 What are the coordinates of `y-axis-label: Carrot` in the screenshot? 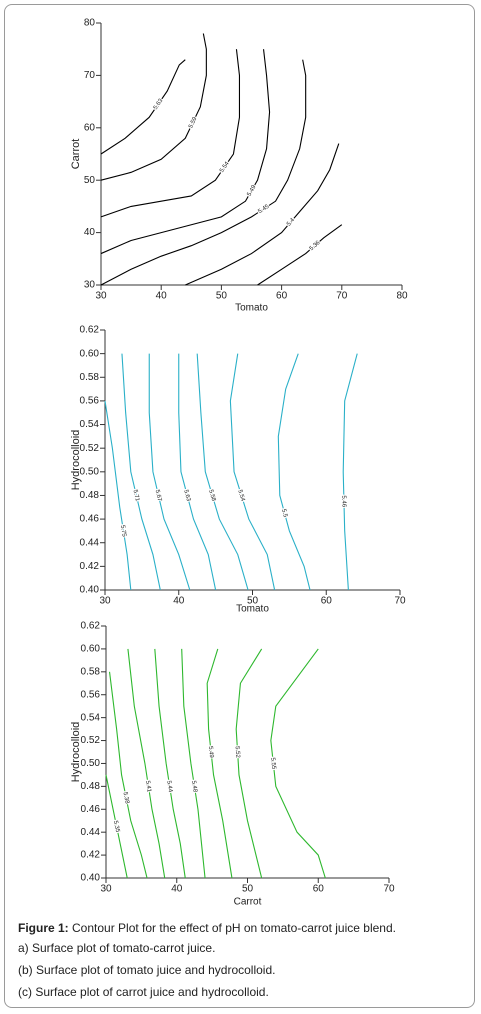 It's located at (76, 154).